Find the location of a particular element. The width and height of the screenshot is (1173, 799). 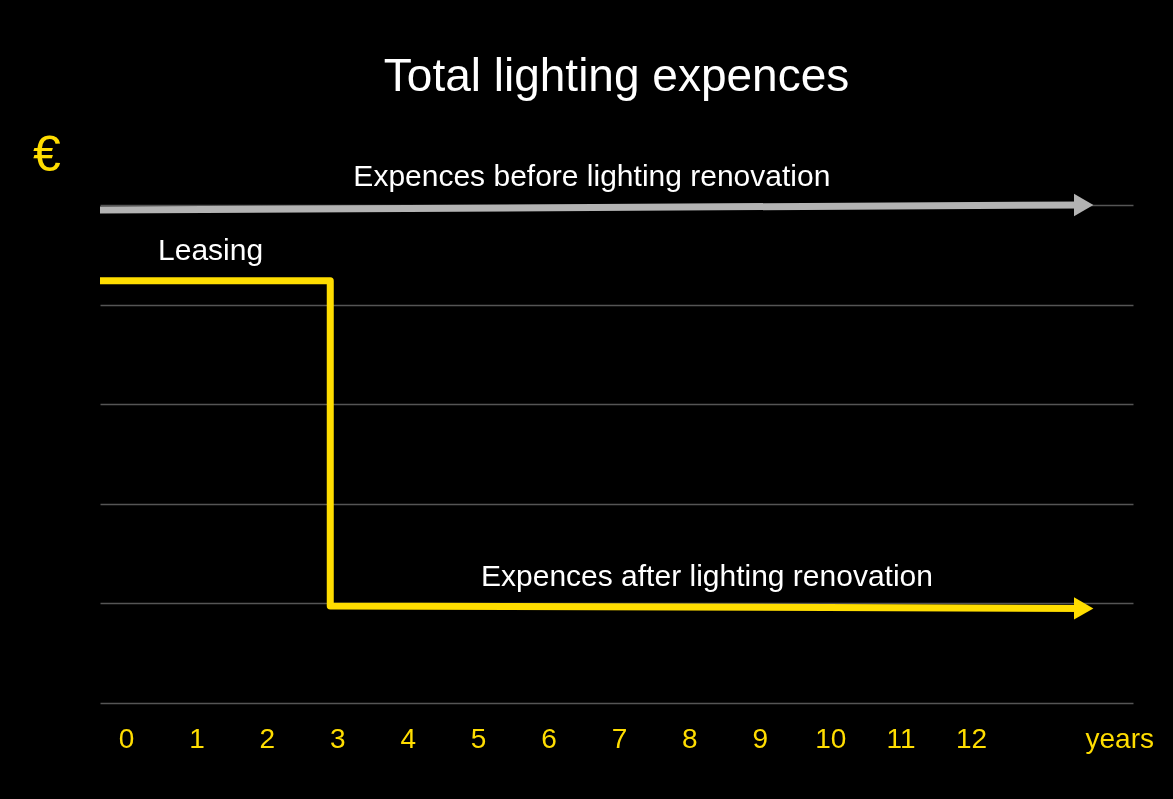

x-tick-label: 8 is located at coordinates (690, 738).